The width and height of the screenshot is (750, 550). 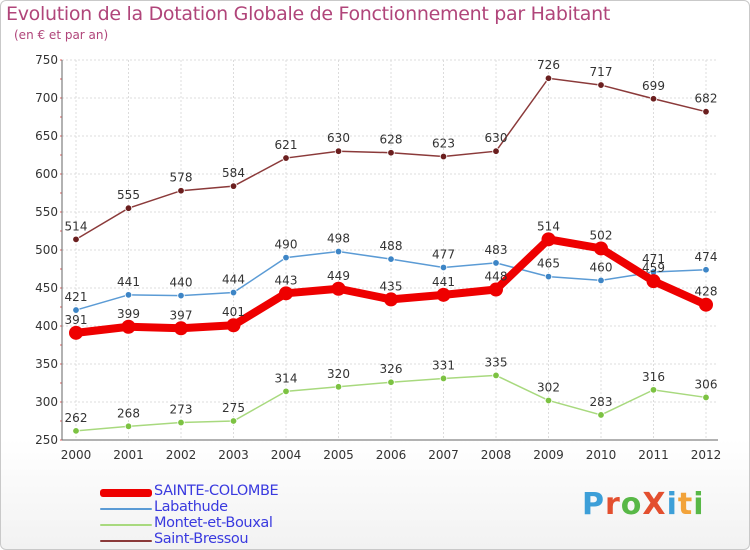 I want to click on data-label-sainte-colombe: 399, so click(x=128, y=314).